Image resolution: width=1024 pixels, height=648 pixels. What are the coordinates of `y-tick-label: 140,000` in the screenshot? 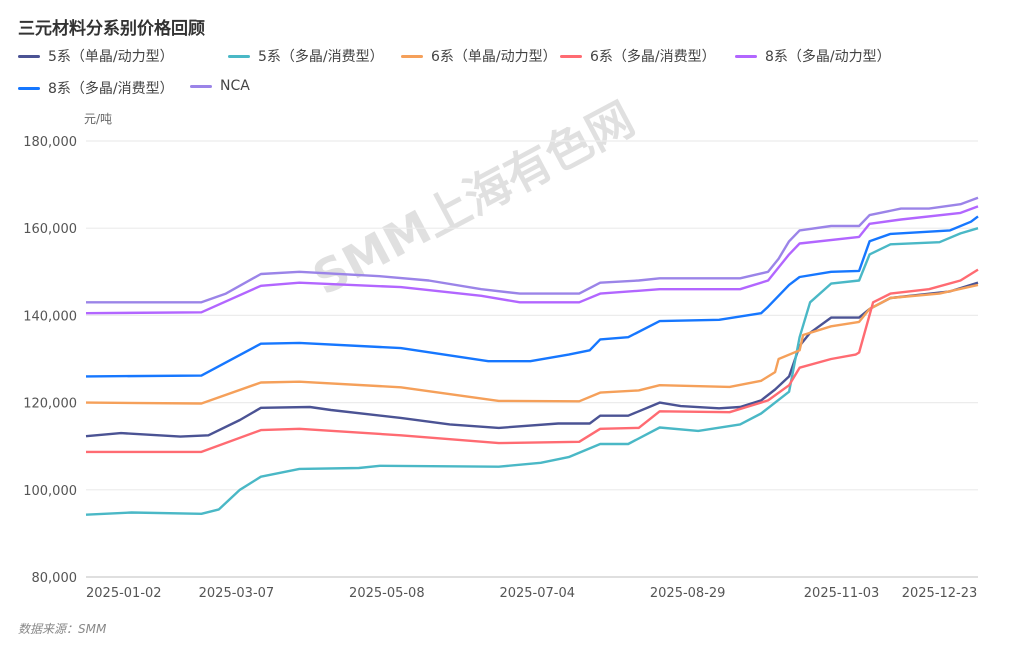 It's located at (50, 316).